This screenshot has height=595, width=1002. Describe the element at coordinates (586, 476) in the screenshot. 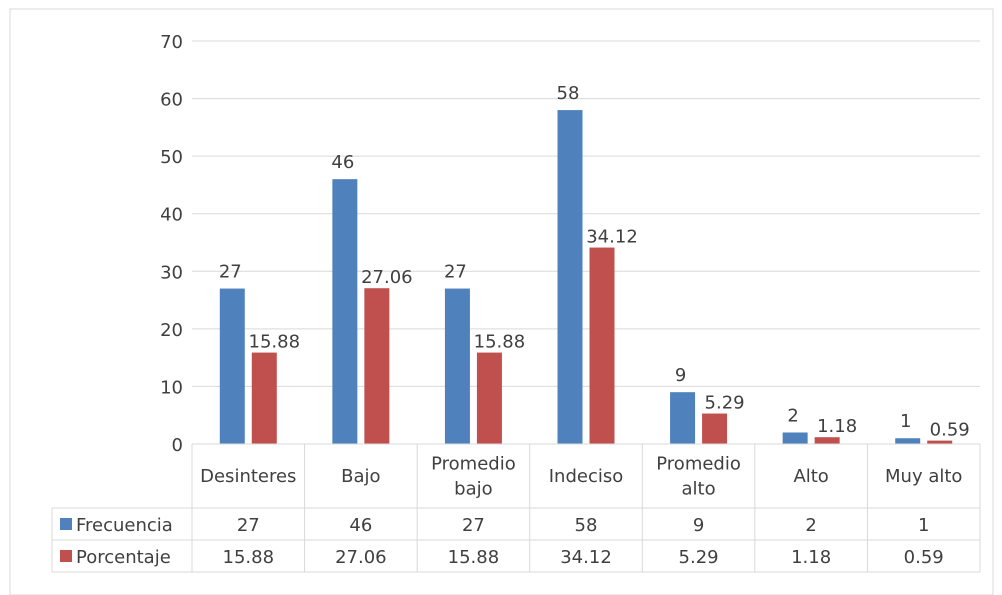

I see `category-label: Indeciso` at that location.